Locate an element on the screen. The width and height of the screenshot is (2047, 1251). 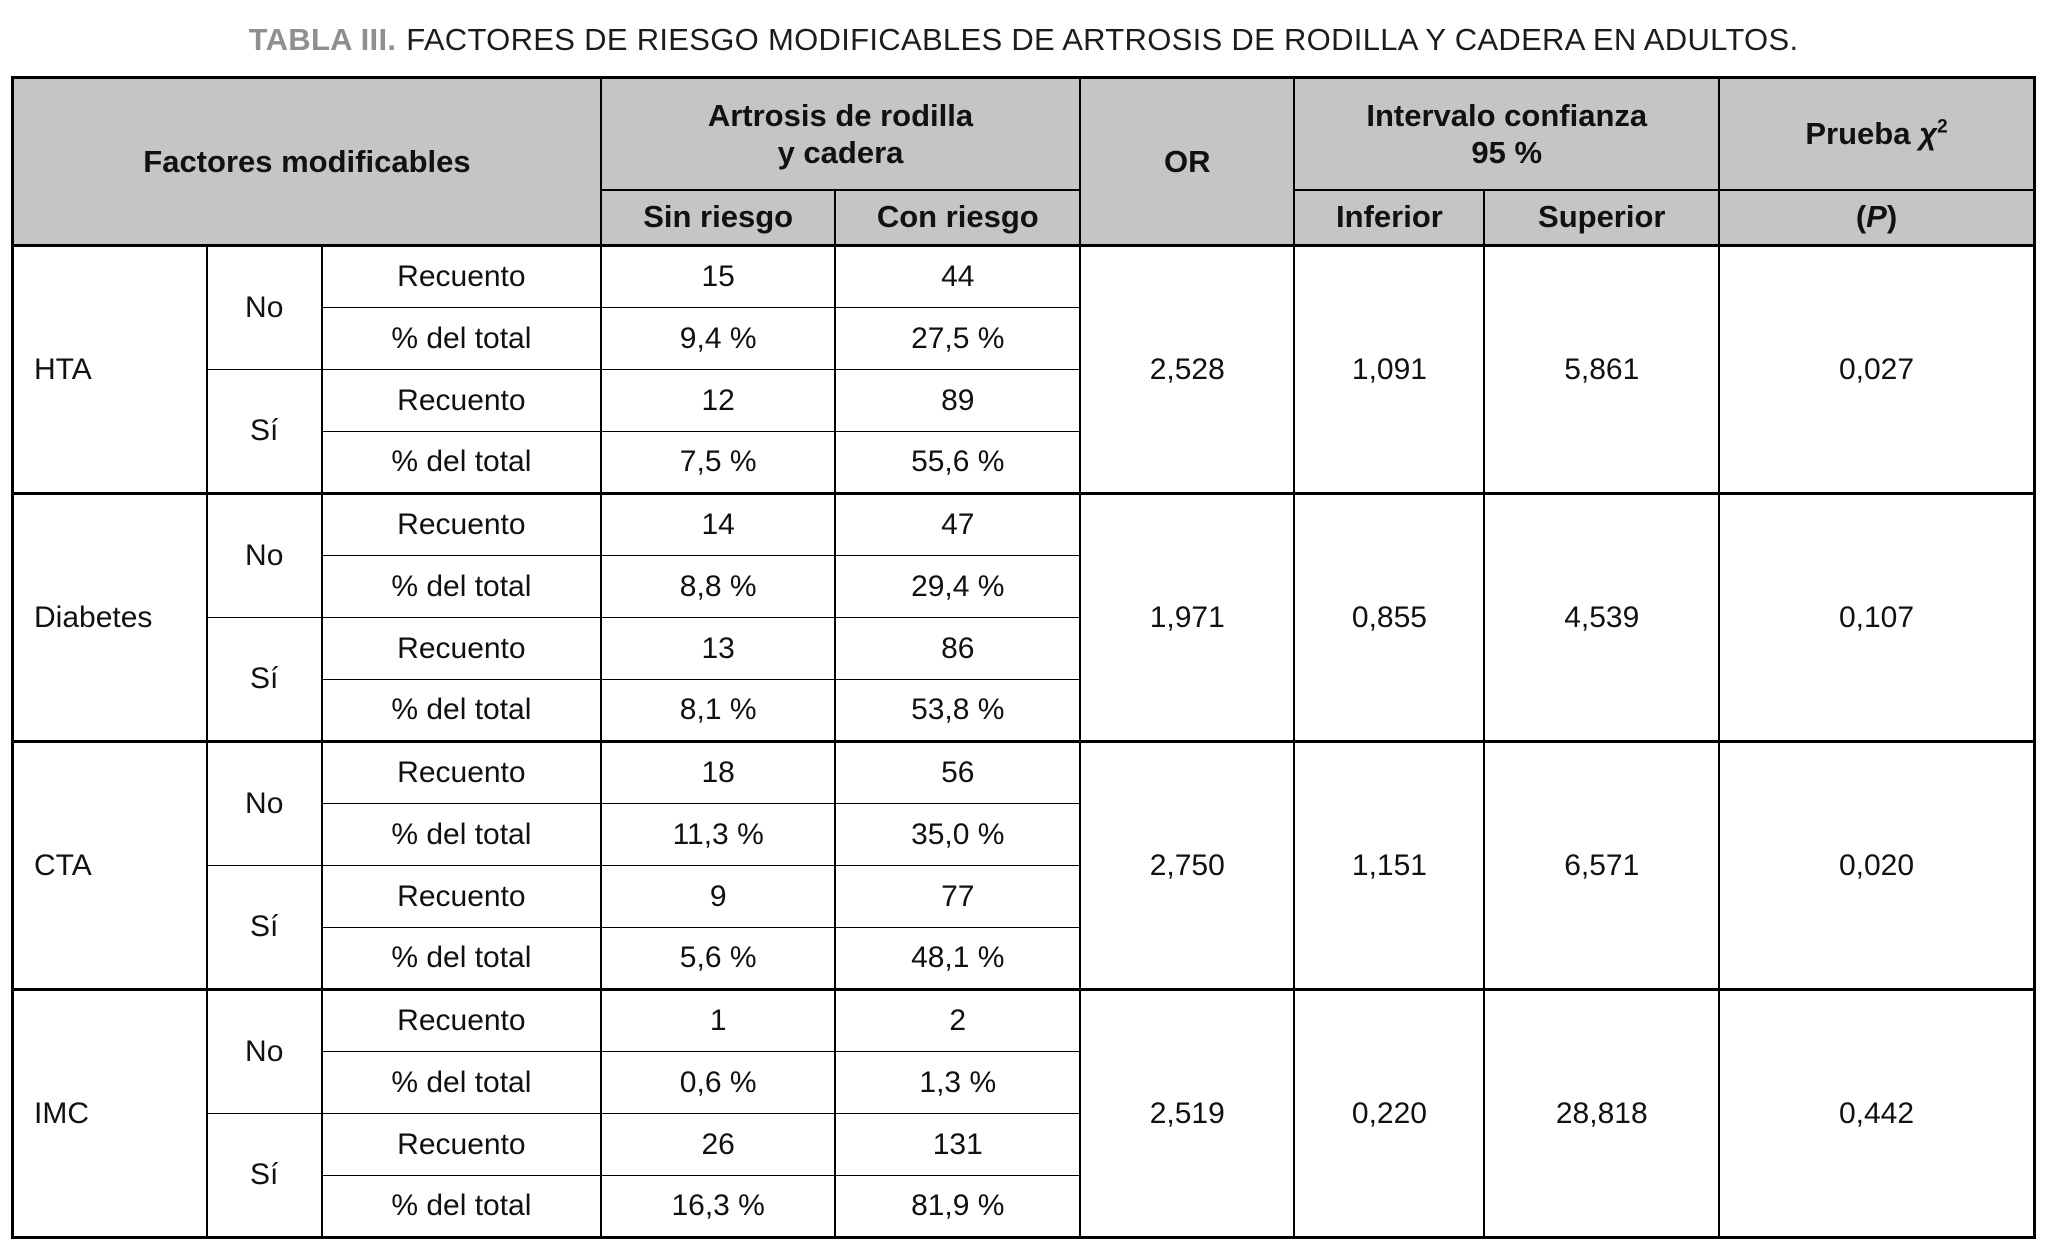
cell-con-riesgo: 53,8 % is located at coordinates (958, 710).